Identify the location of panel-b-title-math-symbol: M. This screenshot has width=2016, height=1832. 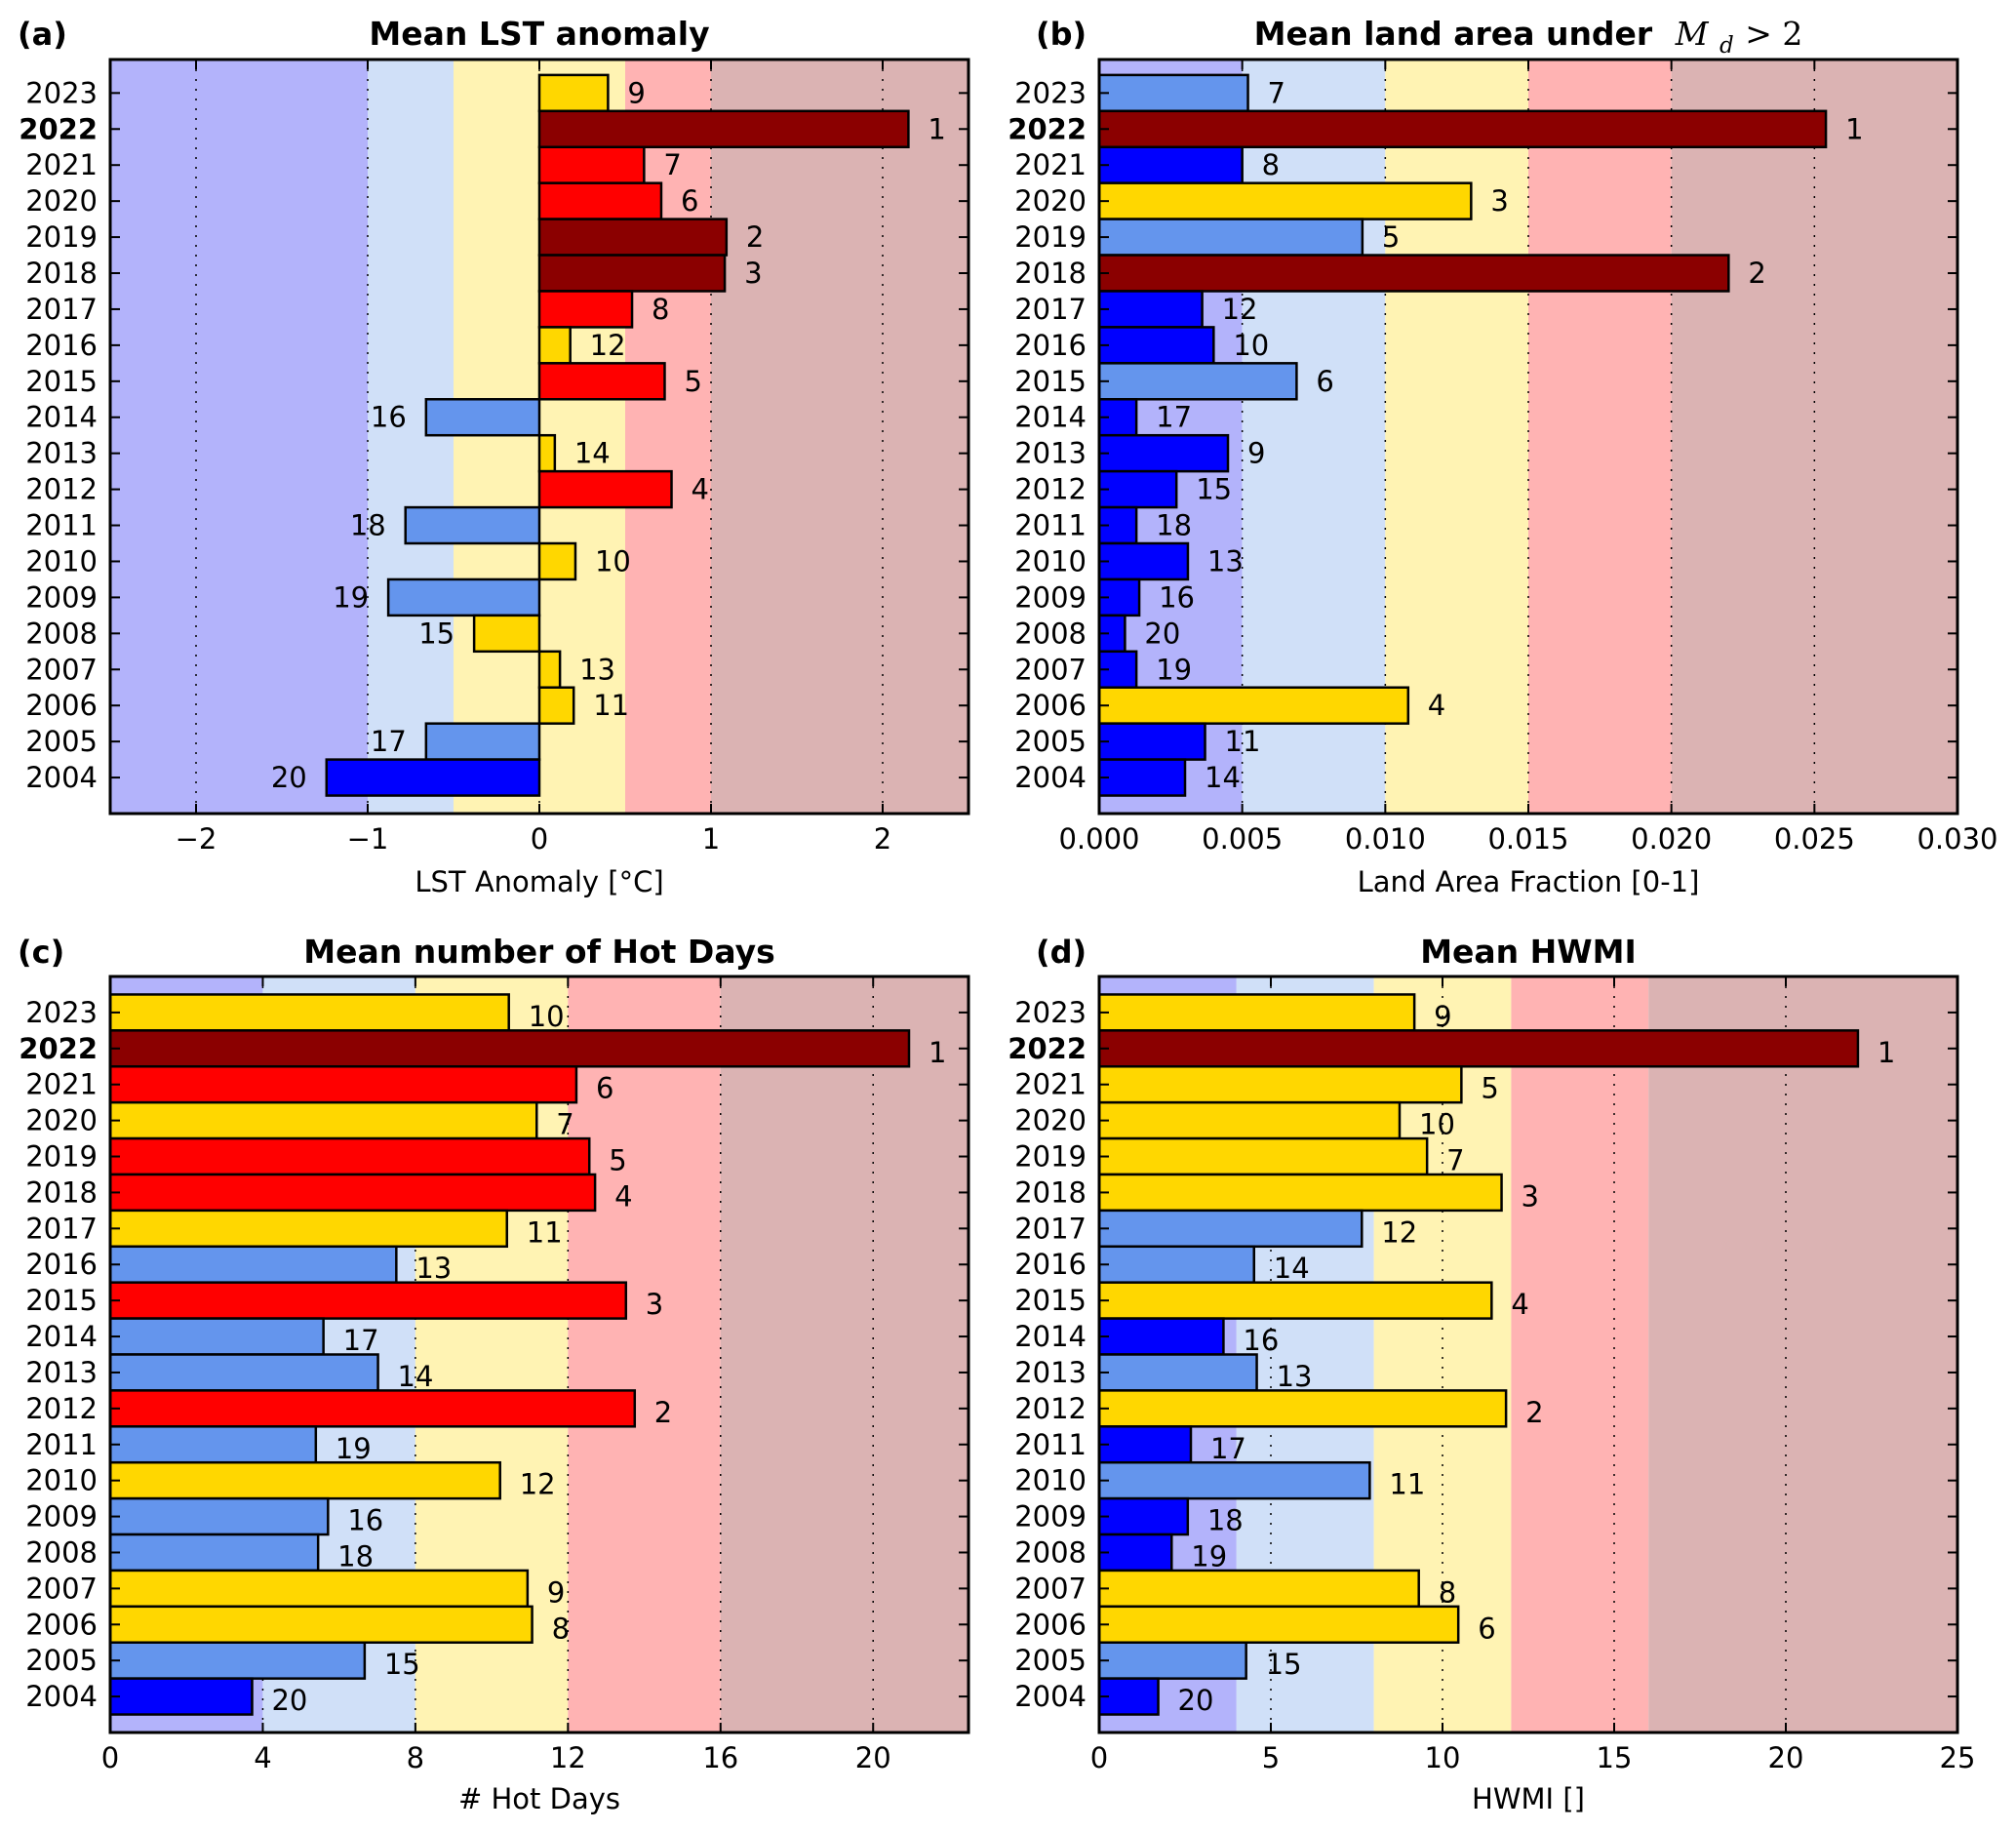
(1692, 34).